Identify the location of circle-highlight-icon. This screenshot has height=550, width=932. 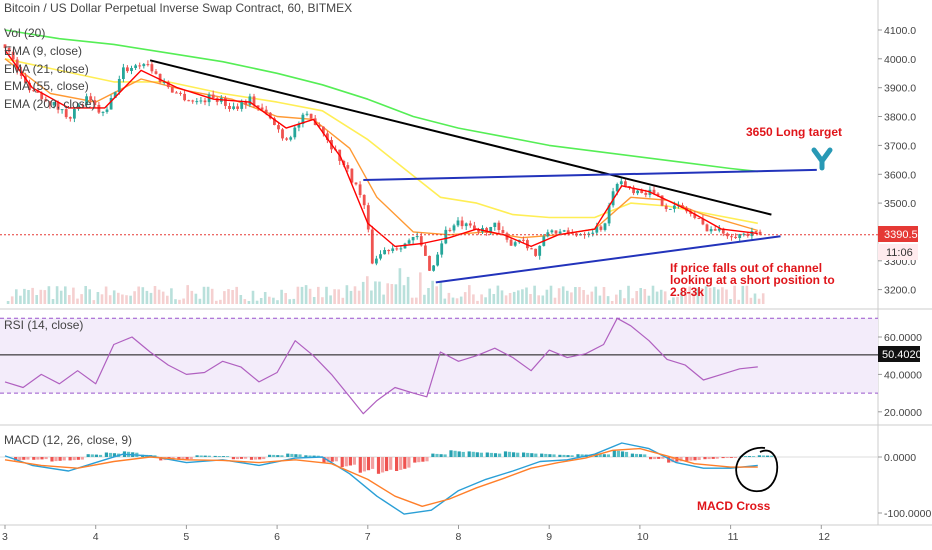
(757, 469).